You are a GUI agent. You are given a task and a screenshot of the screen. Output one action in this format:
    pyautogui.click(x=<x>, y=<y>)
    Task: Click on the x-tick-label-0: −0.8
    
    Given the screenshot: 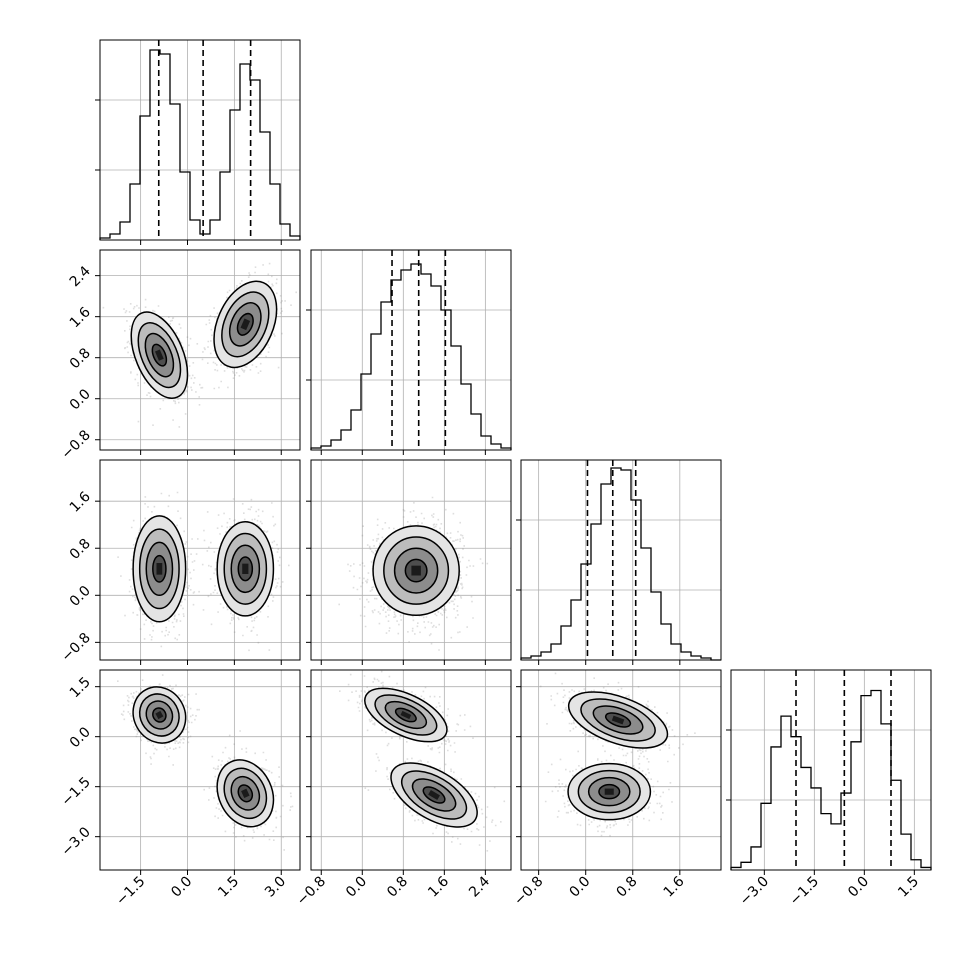 What is the action you would take?
    pyautogui.click(x=528, y=891)
    